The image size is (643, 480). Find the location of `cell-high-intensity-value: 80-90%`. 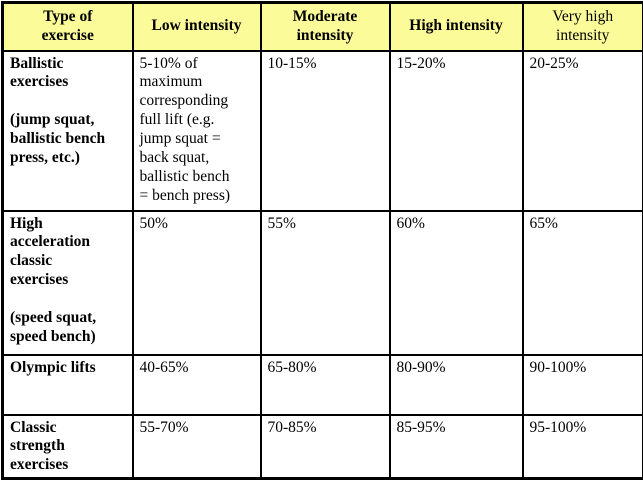

cell-high-intensity-value: 80-90% is located at coordinates (456, 385).